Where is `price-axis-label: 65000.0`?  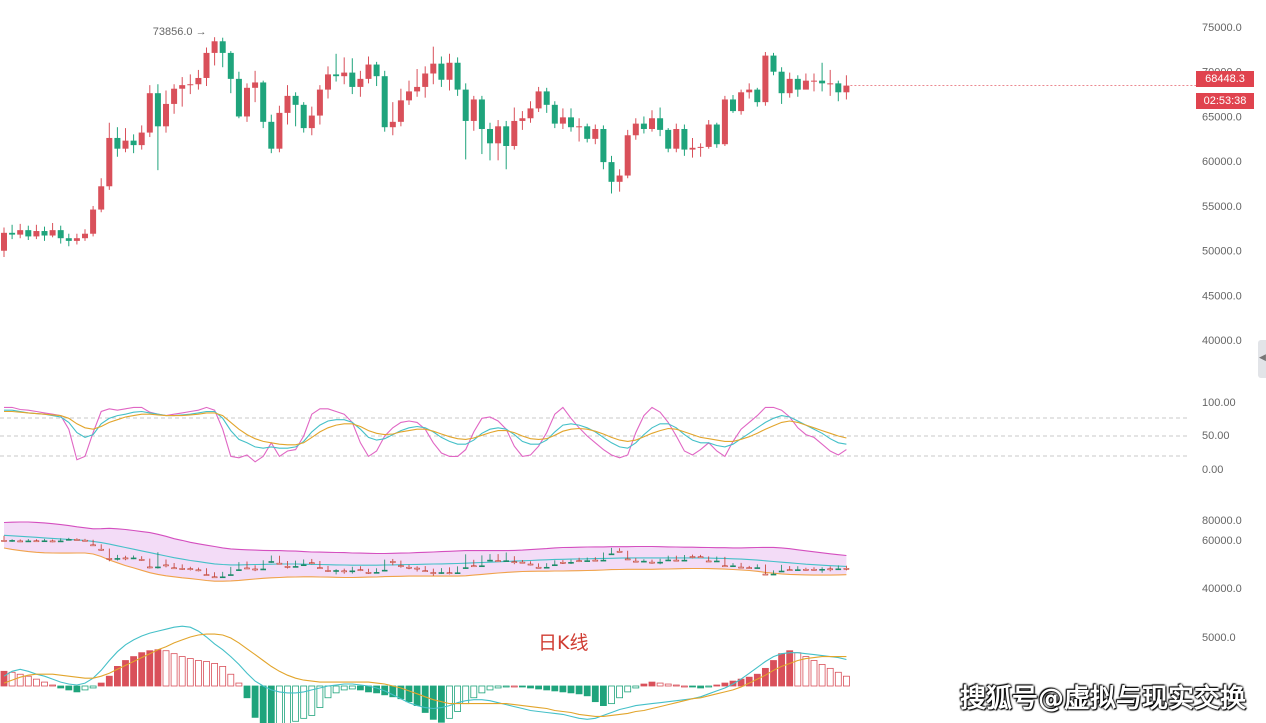 price-axis-label: 65000.0 is located at coordinates (1222, 117).